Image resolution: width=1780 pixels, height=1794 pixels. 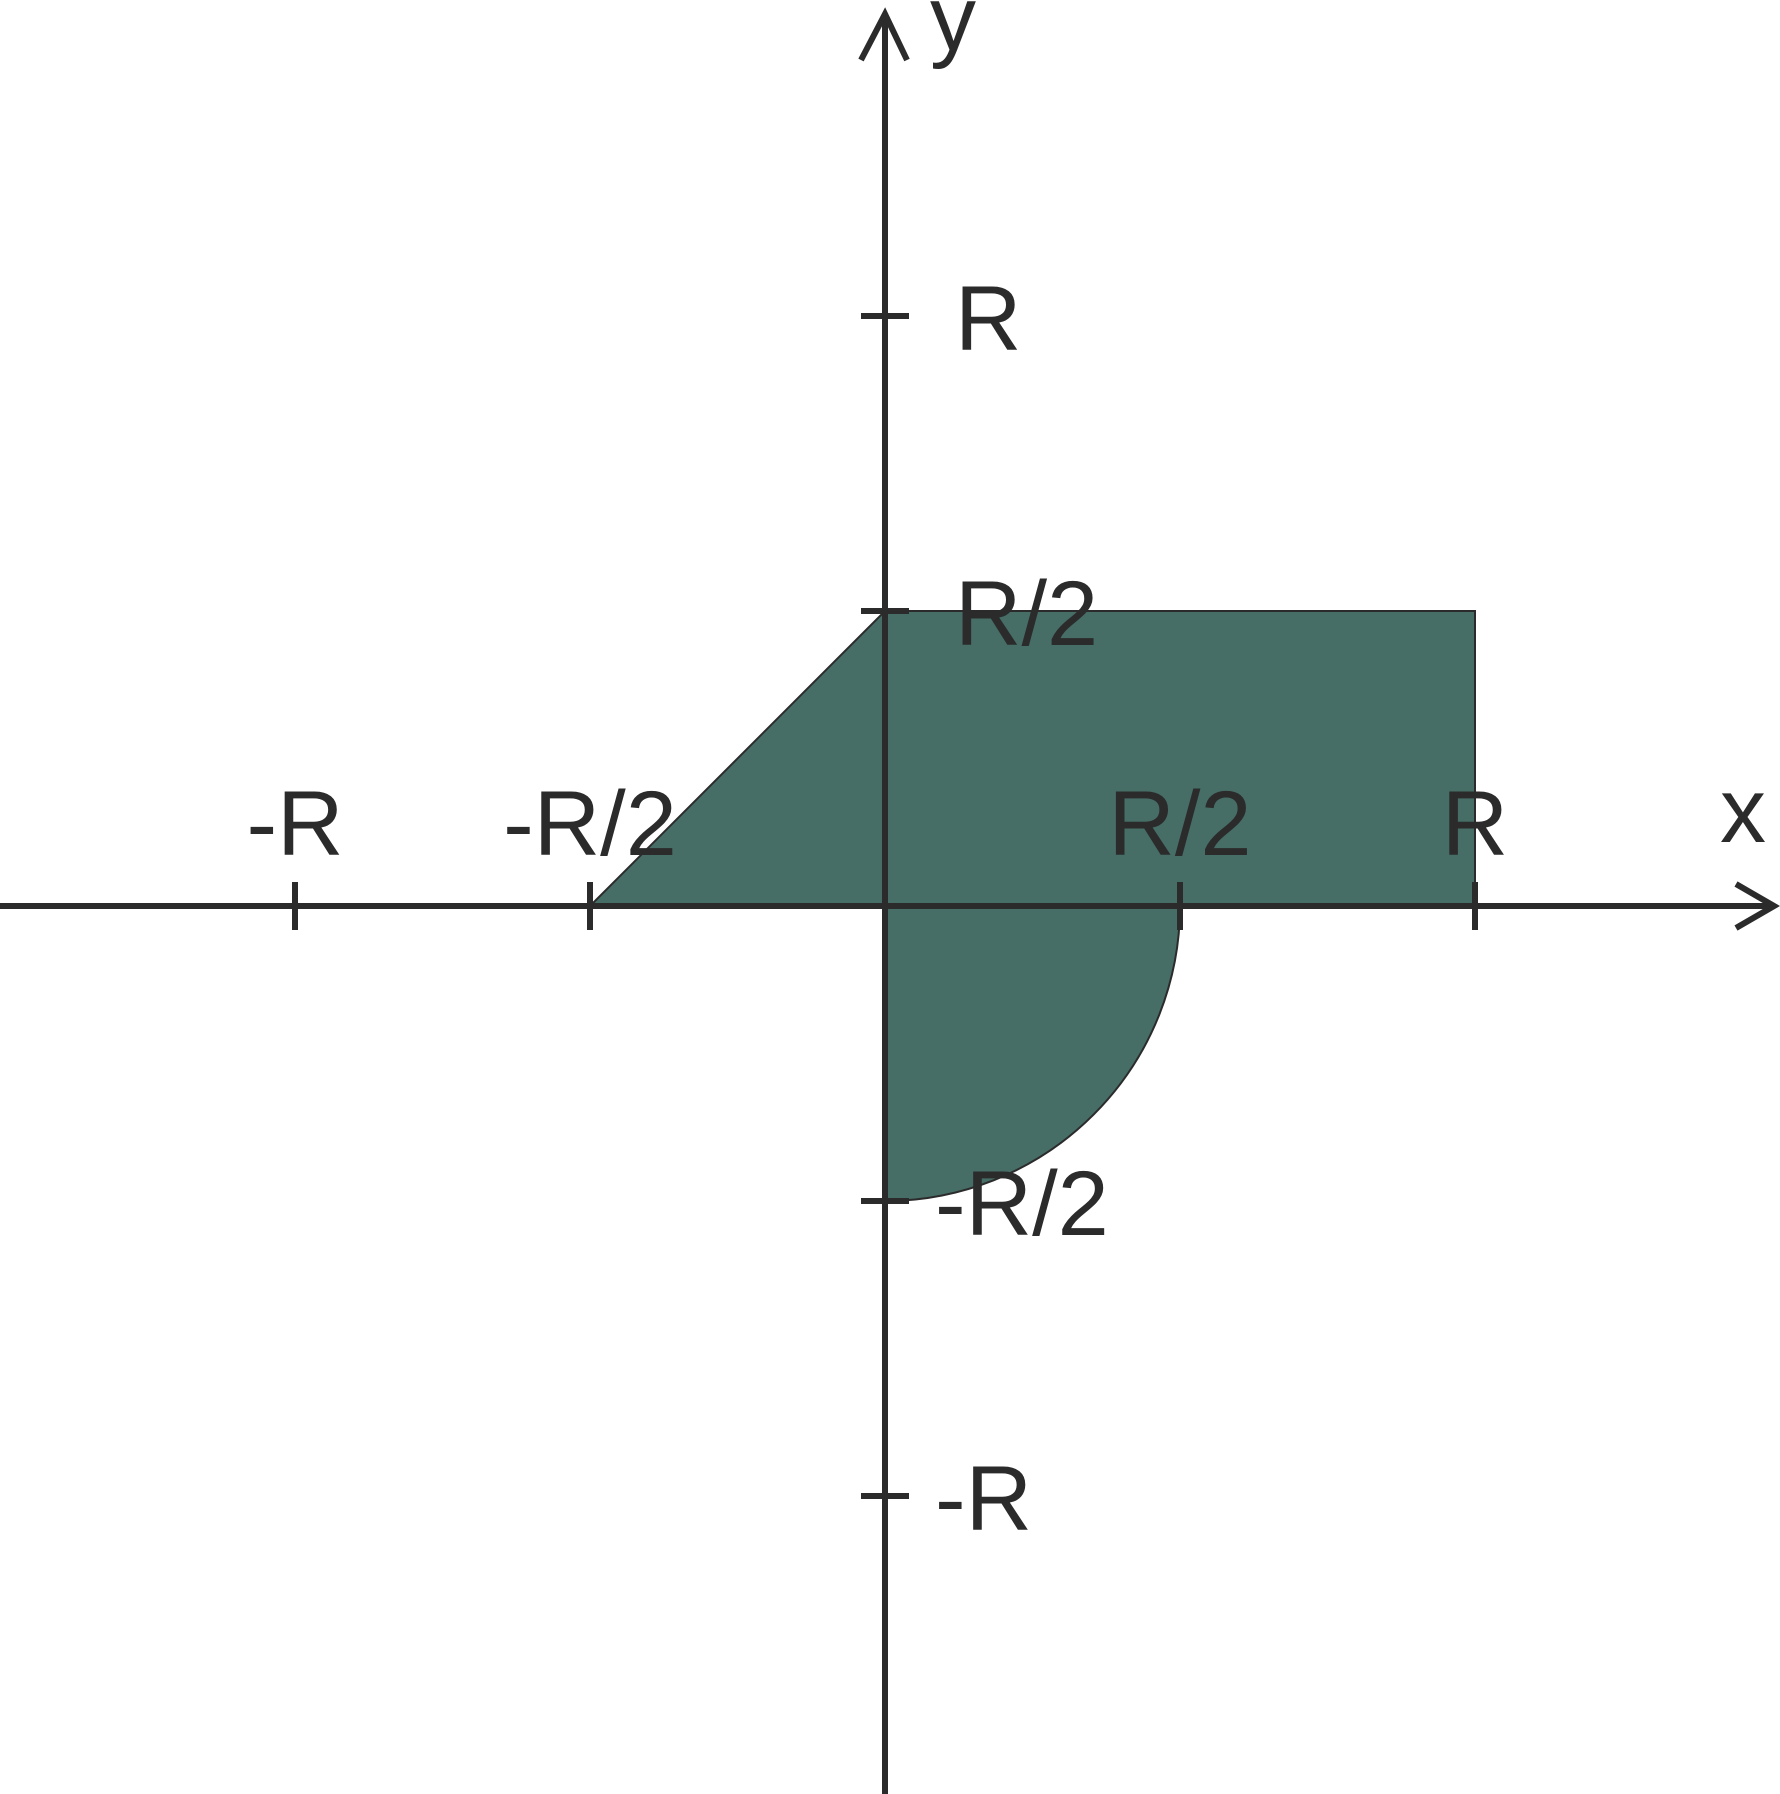 What do you see at coordinates (983, 1499) in the screenshot?
I see `y-tick-label: -R` at bounding box center [983, 1499].